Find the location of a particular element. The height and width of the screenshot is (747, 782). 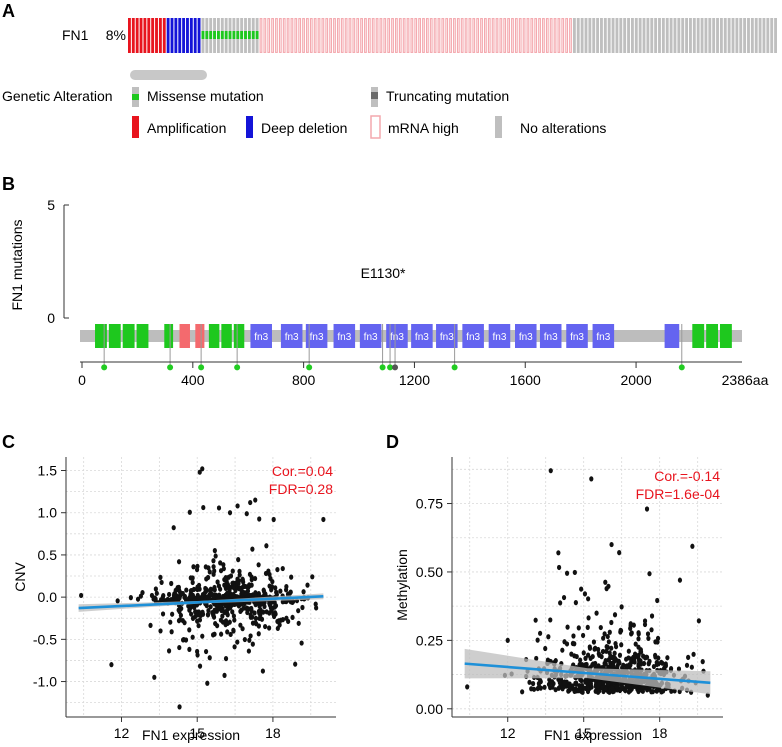

protein-domain-fn2 is located at coordinates (200, 336).